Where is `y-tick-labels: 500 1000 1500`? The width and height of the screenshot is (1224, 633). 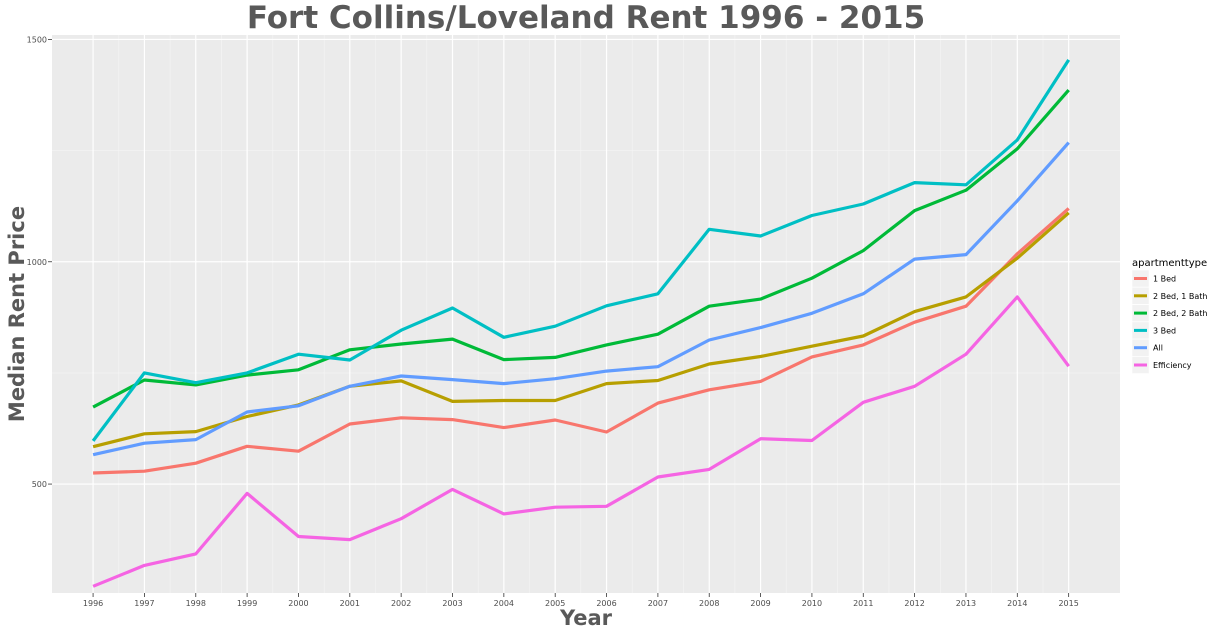
y-tick-labels: 500 1000 1500 is located at coordinates (37, 262).